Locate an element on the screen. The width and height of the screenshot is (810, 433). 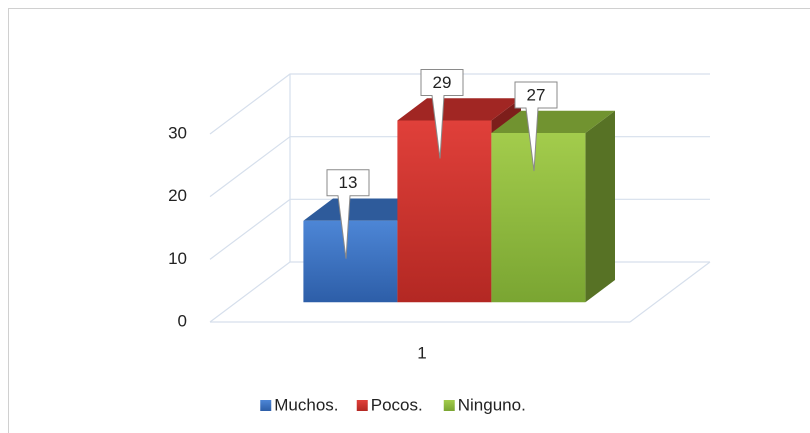
data-label: 13 is located at coordinates (348, 182).